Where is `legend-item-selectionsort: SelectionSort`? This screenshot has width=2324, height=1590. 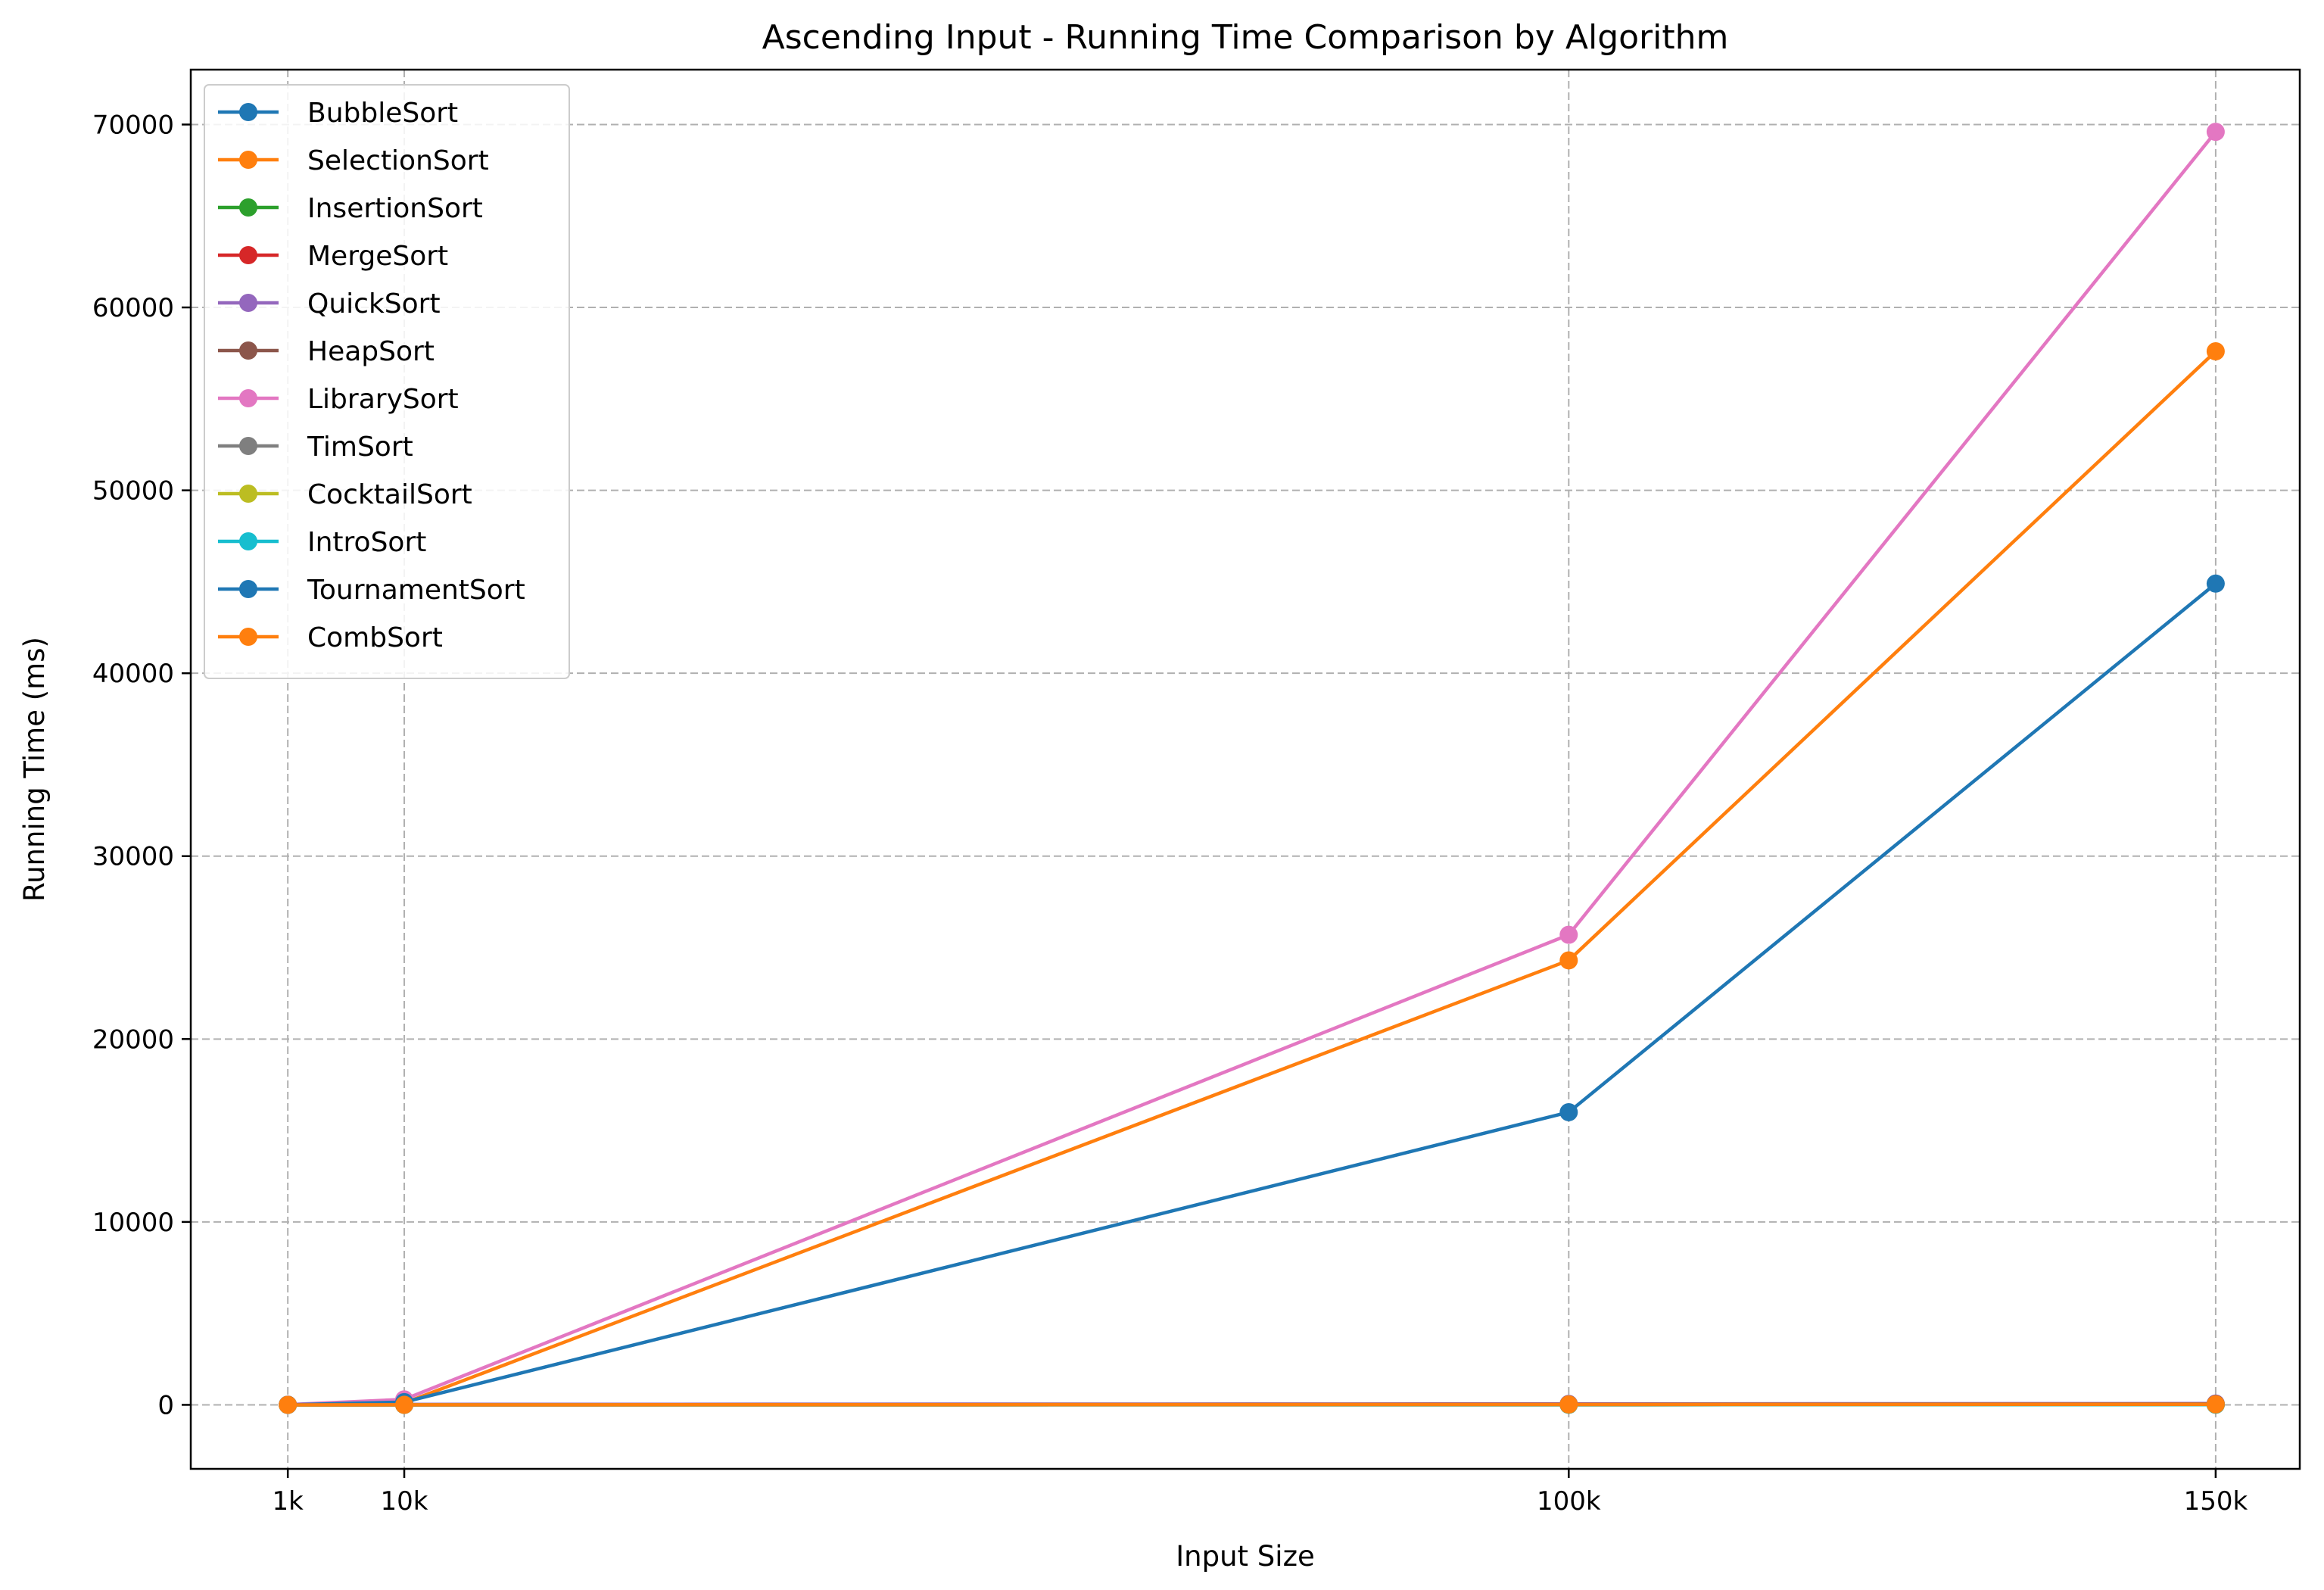
legend-item-selectionsort: SelectionSort is located at coordinates (353, 160).